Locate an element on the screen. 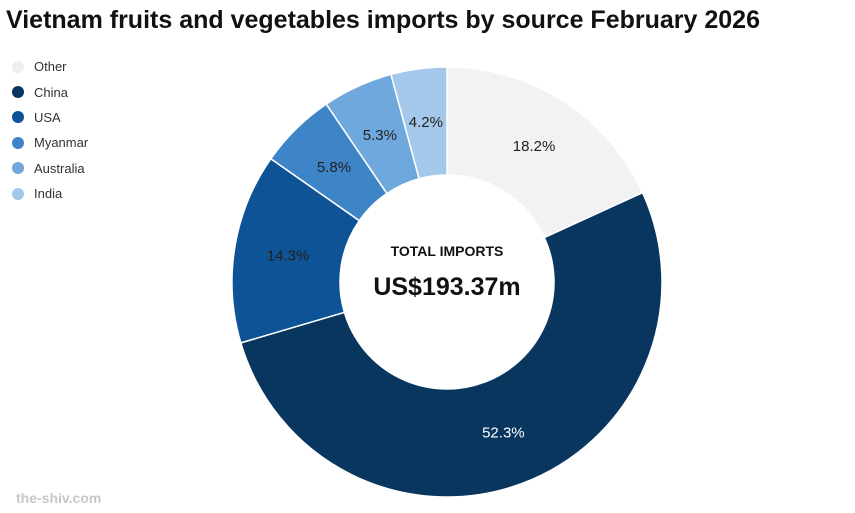 The image size is (855, 513). legend-label: India is located at coordinates (48, 194).